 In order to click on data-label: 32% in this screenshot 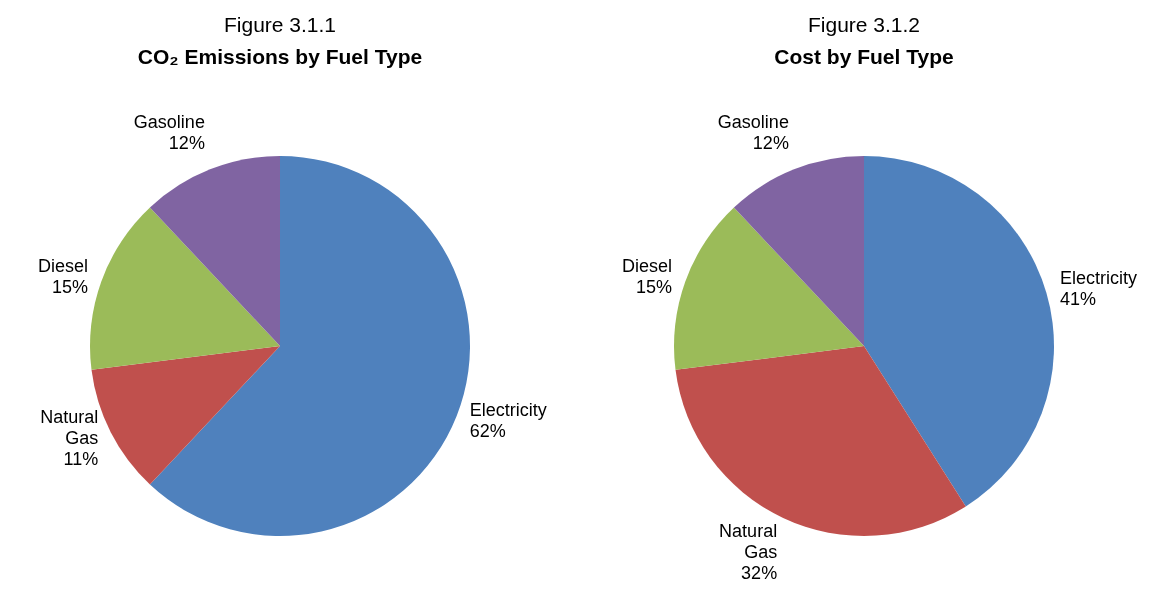, I will do `click(759, 572)`.